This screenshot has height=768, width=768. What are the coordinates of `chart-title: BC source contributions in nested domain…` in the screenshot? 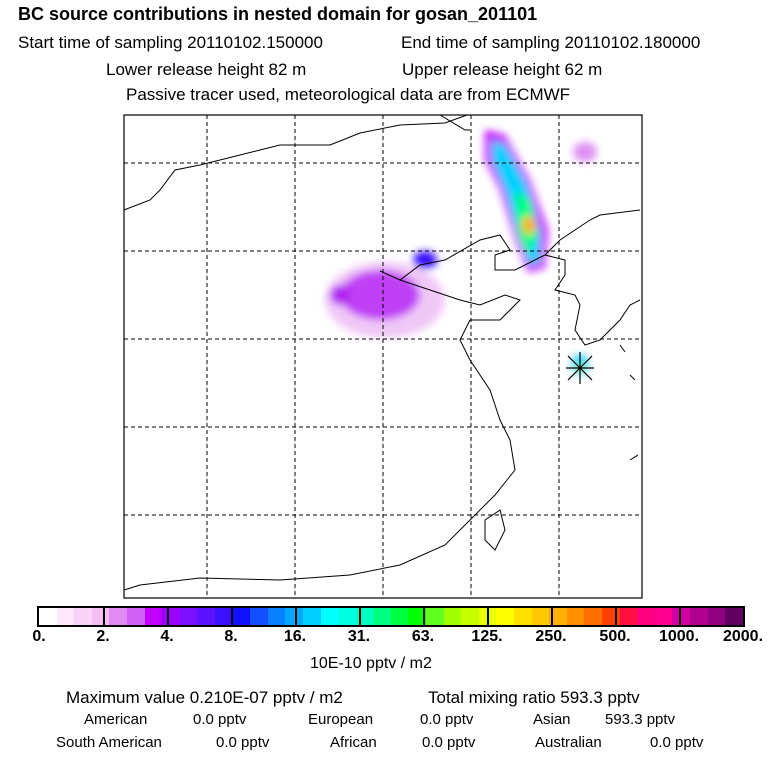 It's located at (278, 14).